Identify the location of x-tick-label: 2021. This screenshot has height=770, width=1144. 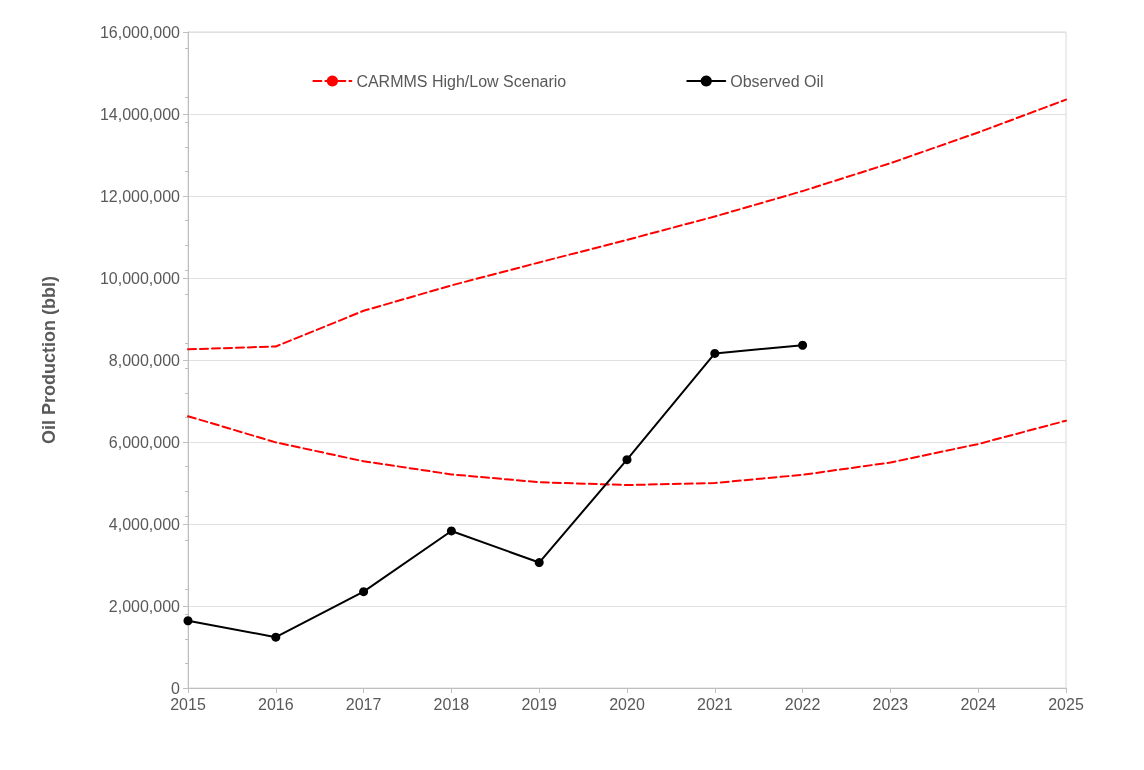
(715, 704).